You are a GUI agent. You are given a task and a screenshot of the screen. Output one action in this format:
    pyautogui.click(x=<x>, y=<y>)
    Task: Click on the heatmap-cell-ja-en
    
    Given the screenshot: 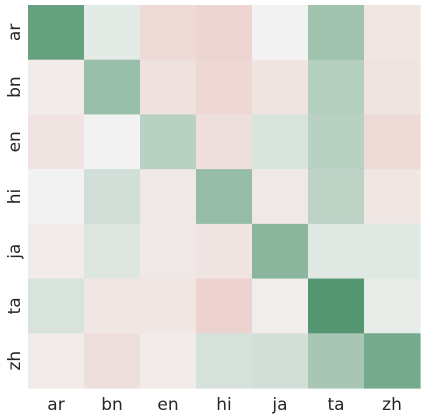 What is the action you would take?
    pyautogui.click(x=168, y=251)
    